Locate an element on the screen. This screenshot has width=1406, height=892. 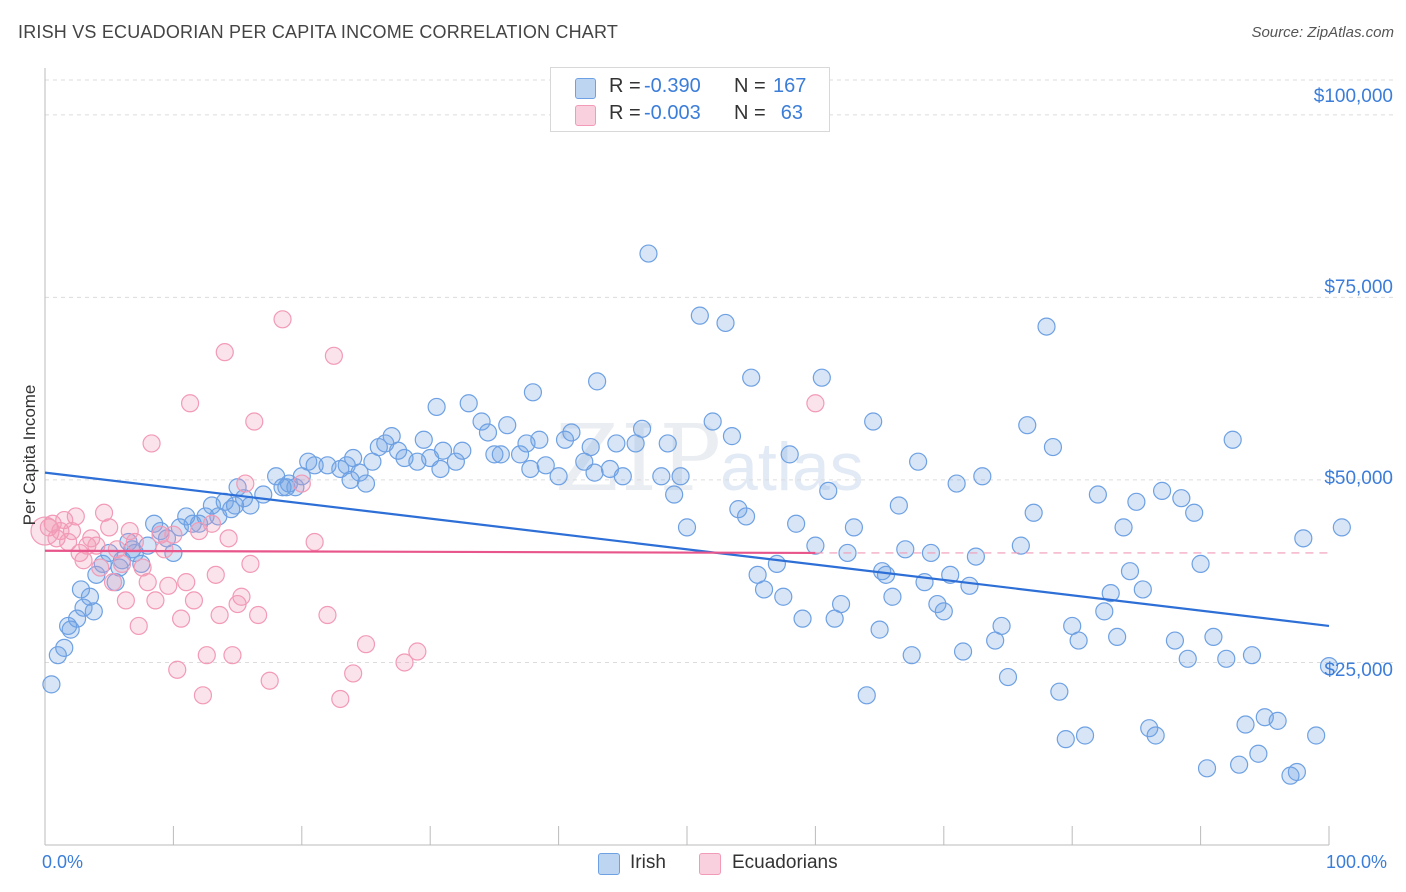
legend-swatch-ecuadorians is located at coordinates (585, 115).